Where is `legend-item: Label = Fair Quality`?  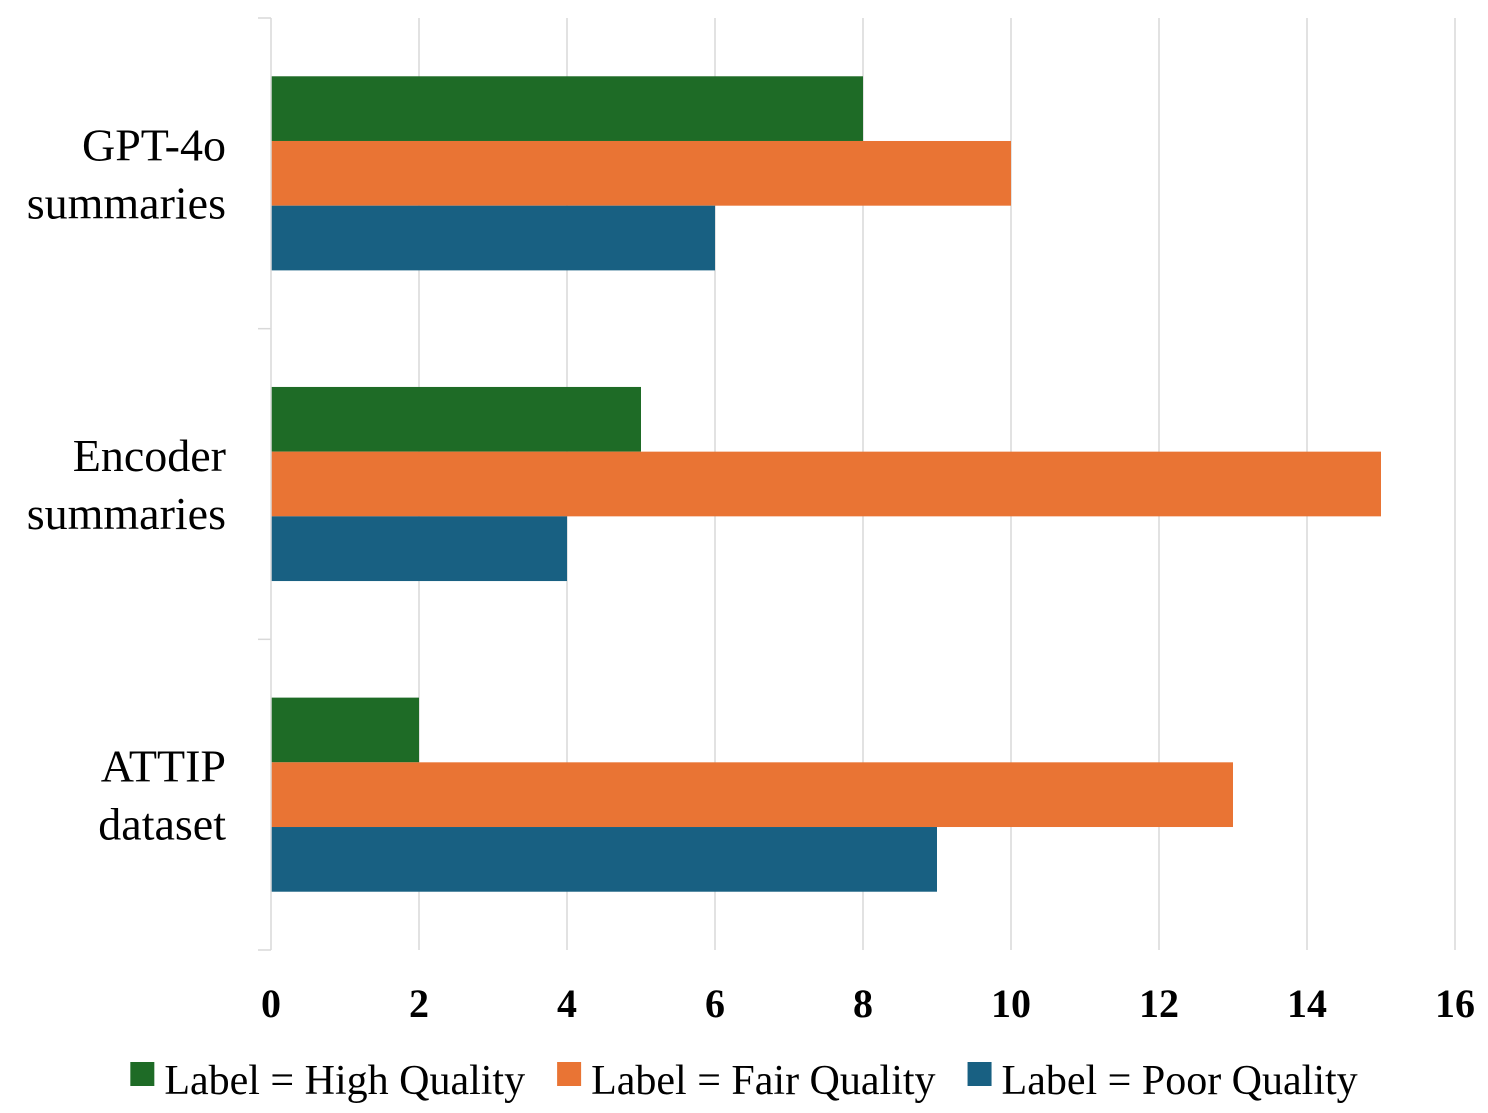
legend-item: Label = Fair Quality is located at coordinates (746, 1081).